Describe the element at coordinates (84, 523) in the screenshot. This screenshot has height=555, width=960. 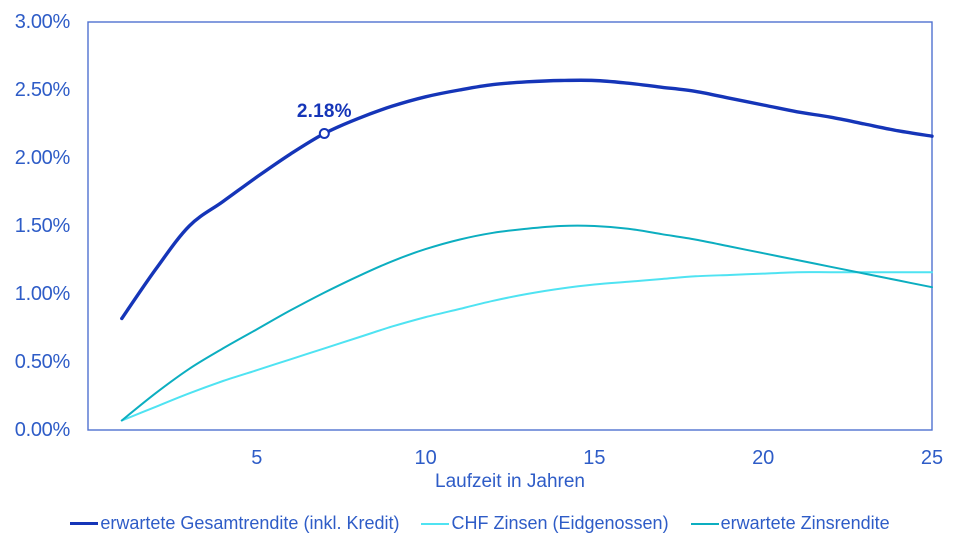
I see `legend-swatch-gesamtrendite` at that location.